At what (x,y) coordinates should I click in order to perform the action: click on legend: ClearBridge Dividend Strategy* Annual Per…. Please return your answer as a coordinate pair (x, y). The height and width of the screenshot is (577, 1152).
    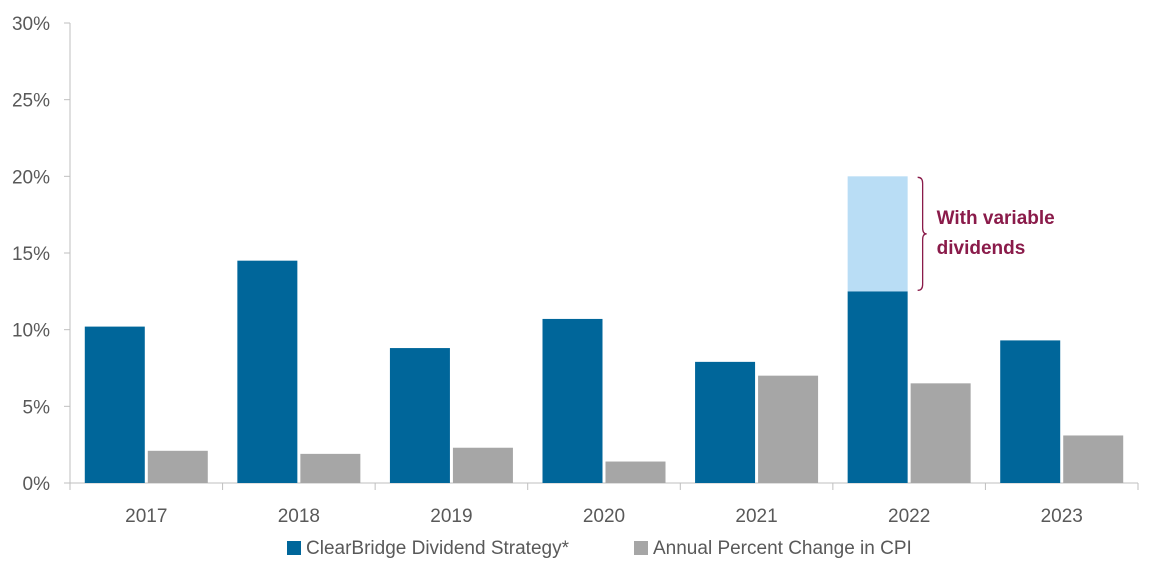
    Looking at the image, I should click on (599, 548).